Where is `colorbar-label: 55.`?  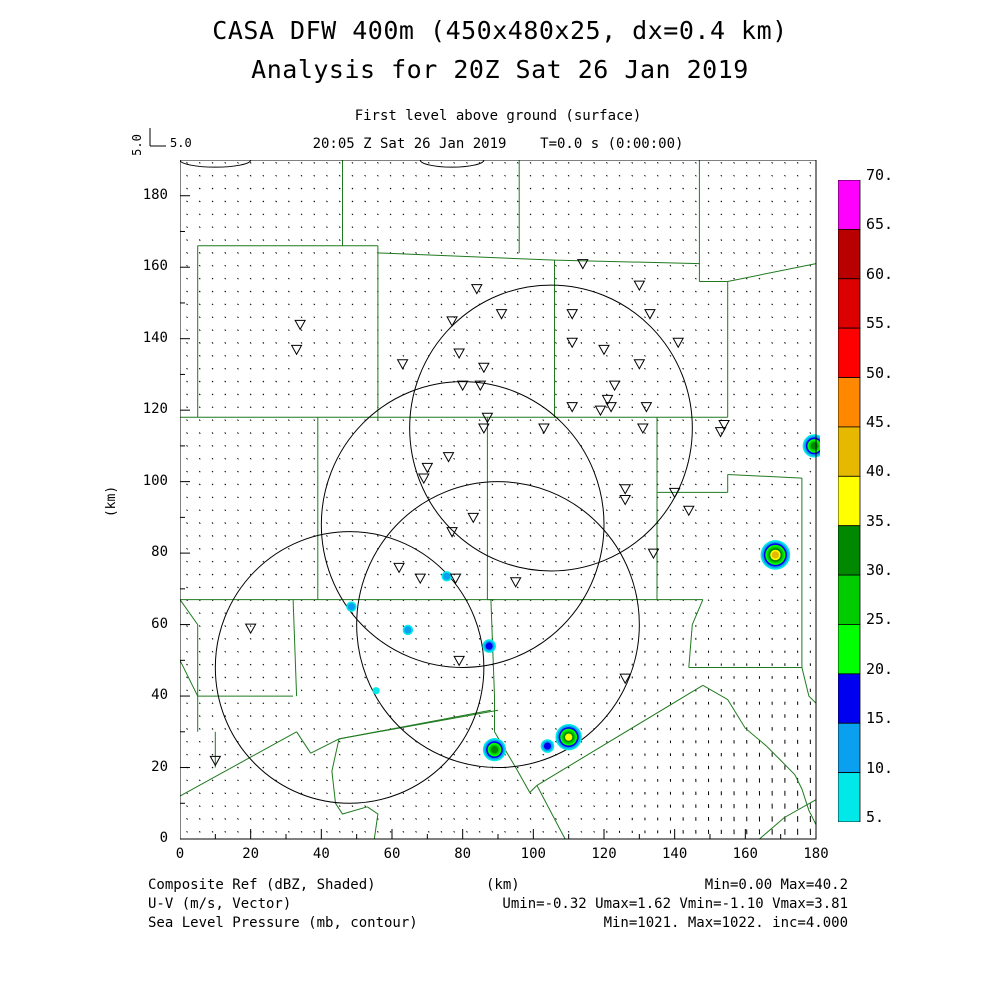
colorbar-label: 55. is located at coordinates (880, 323).